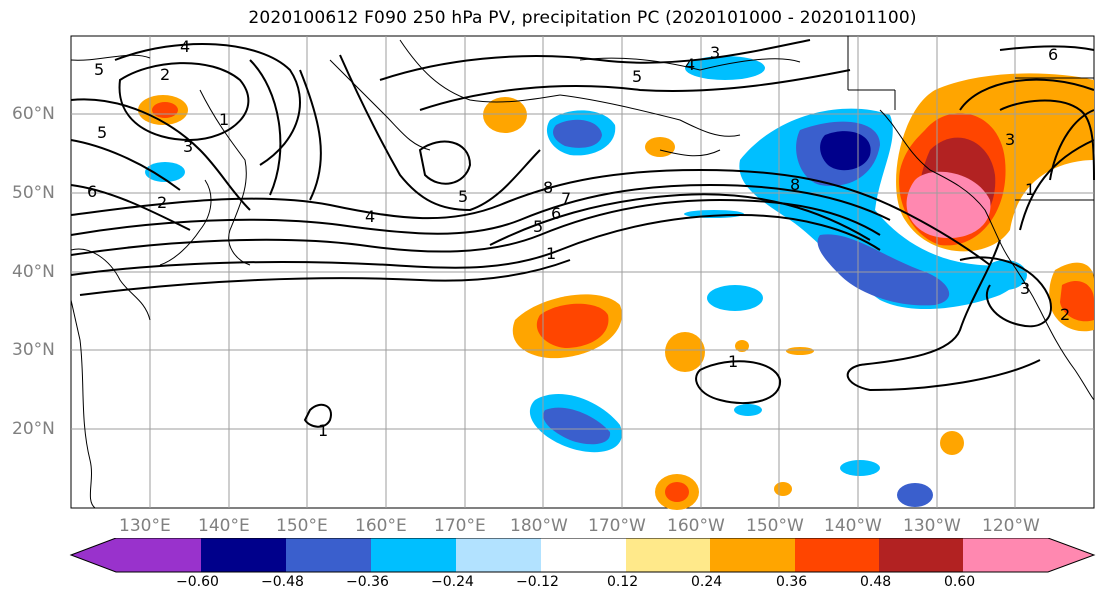 The image size is (1105, 601). What do you see at coordinates (1077, 301) in the screenshot?
I see `precip-positive-east-core` at bounding box center [1077, 301].